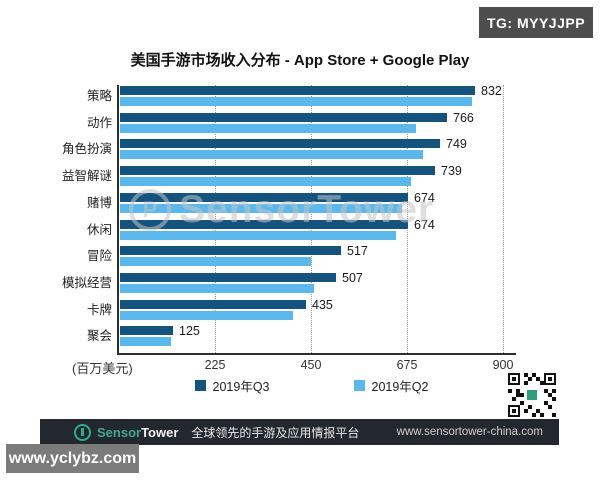  Describe the element at coordinates (86, 149) in the screenshot. I see `category-label-角色扮演: 角色扮演` at that location.